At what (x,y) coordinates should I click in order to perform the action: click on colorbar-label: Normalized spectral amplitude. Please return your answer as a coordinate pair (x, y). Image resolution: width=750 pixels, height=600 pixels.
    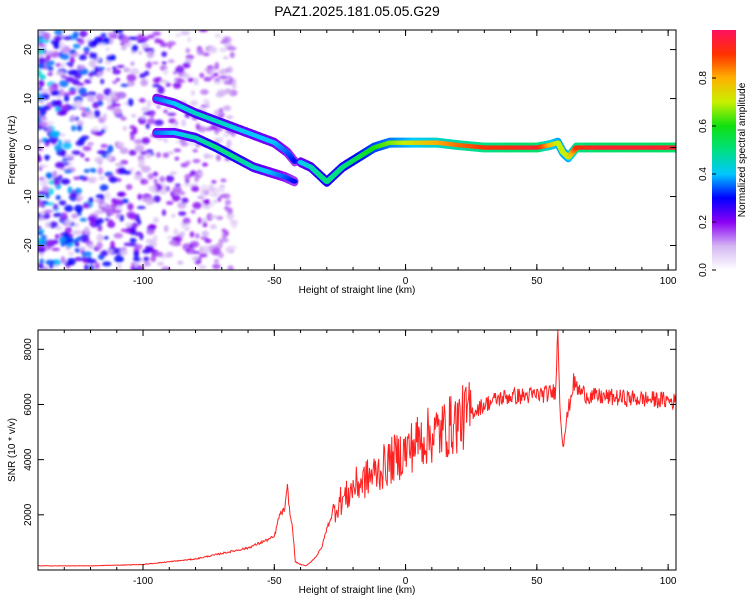
    Looking at the image, I should click on (742, 149).